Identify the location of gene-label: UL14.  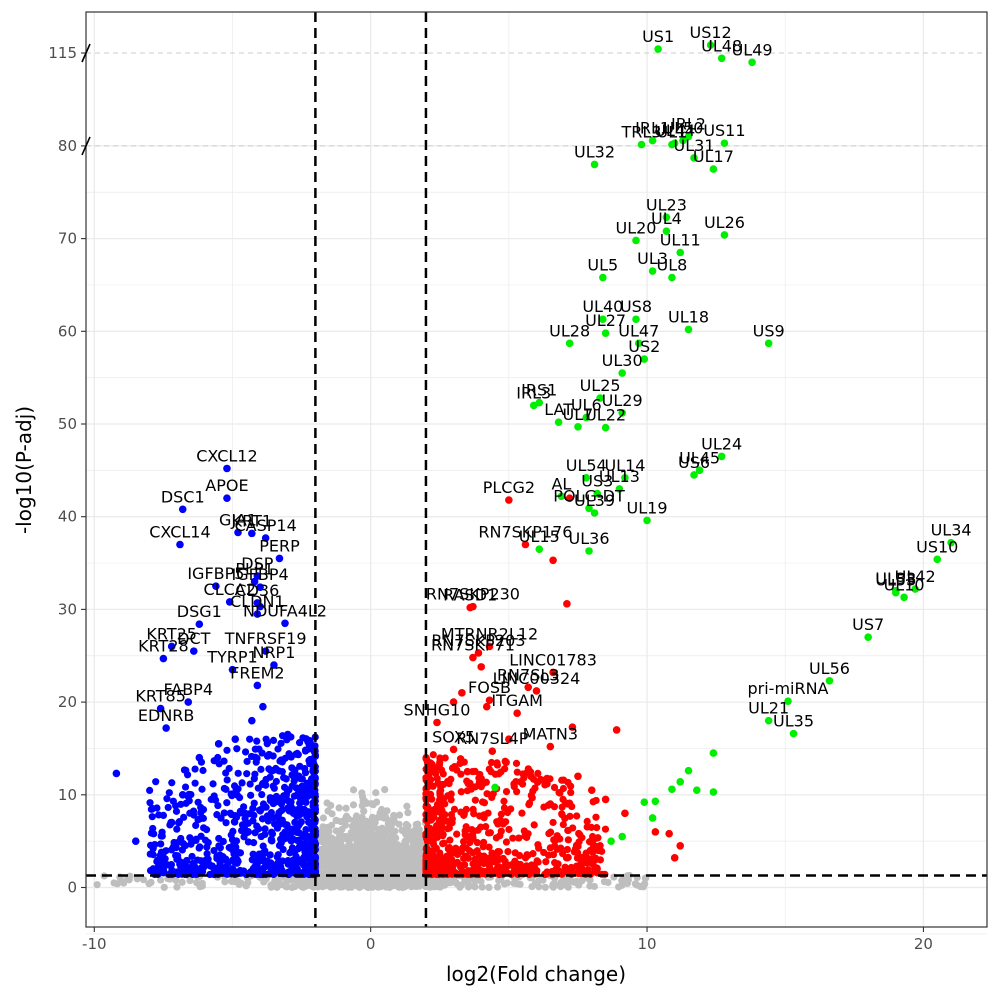
(624, 465).